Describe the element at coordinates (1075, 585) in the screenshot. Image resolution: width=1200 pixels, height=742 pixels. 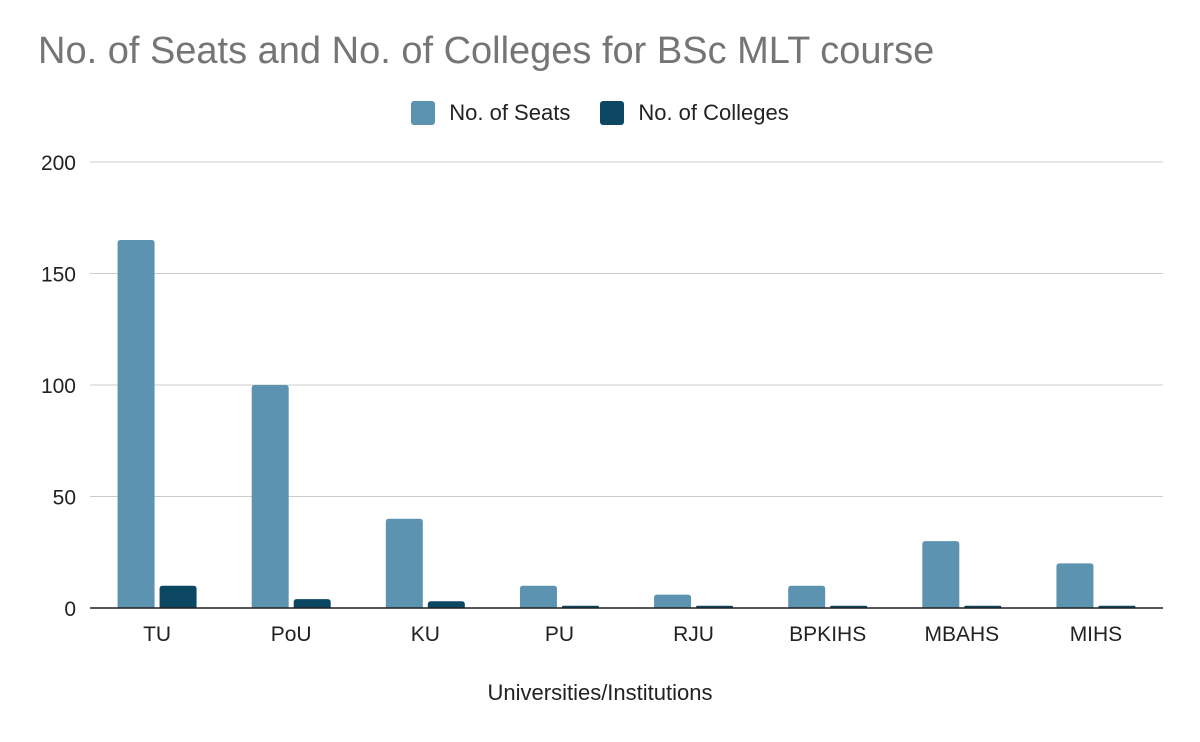
I see `bar-seats-mihs` at that location.